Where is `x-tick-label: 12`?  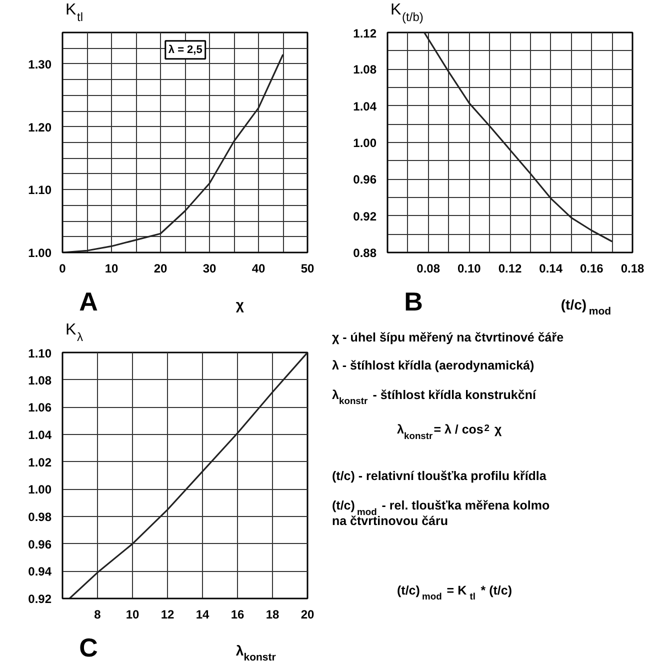 x-tick-label: 12 is located at coordinates (167, 615).